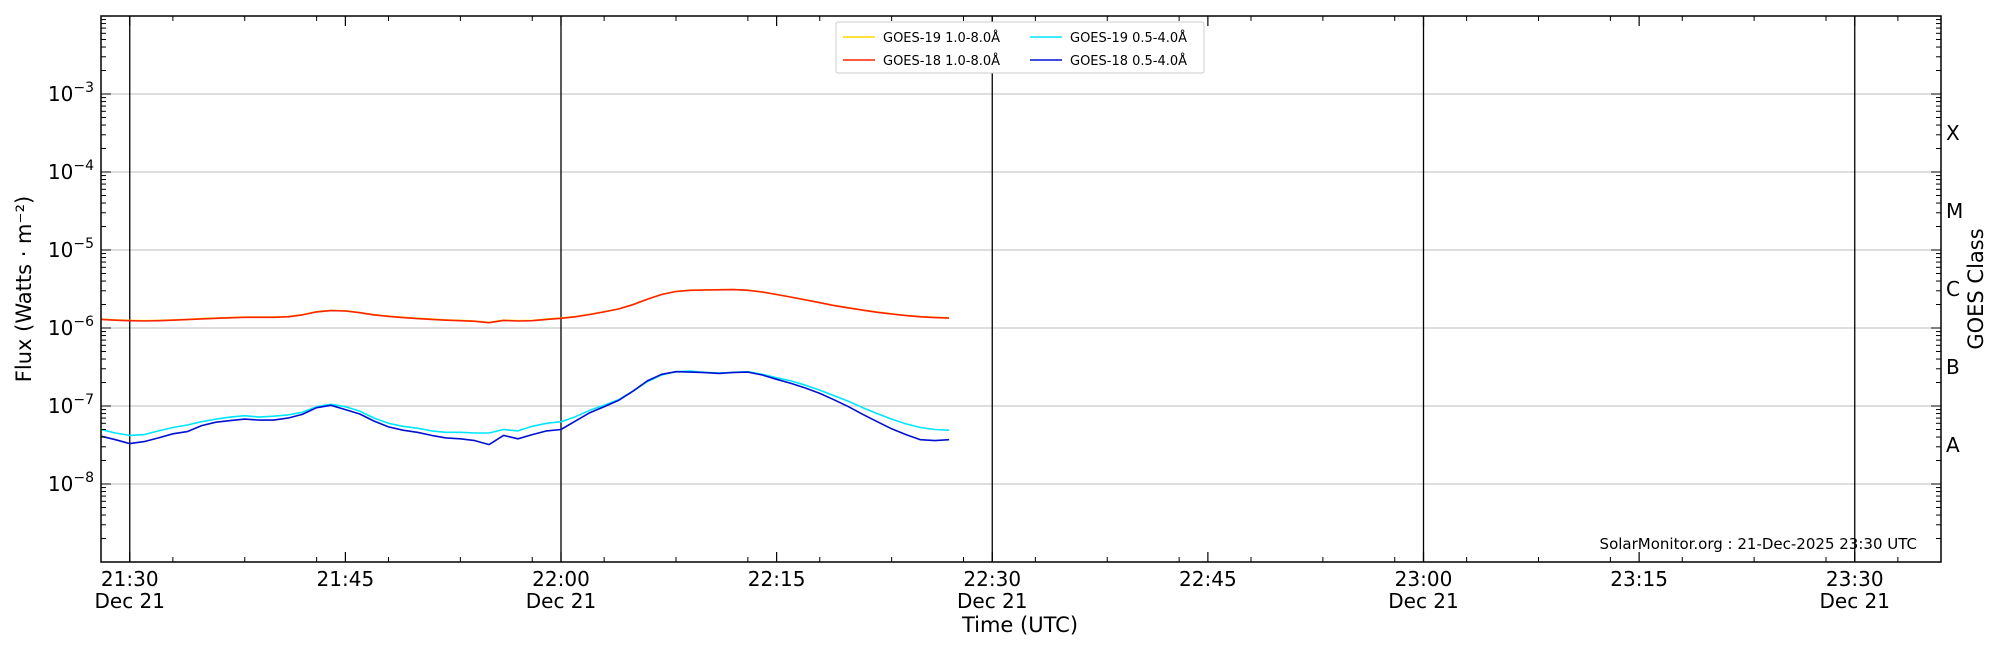 This screenshot has width=2000, height=654. I want to click on series-layer, so click(525, 367).